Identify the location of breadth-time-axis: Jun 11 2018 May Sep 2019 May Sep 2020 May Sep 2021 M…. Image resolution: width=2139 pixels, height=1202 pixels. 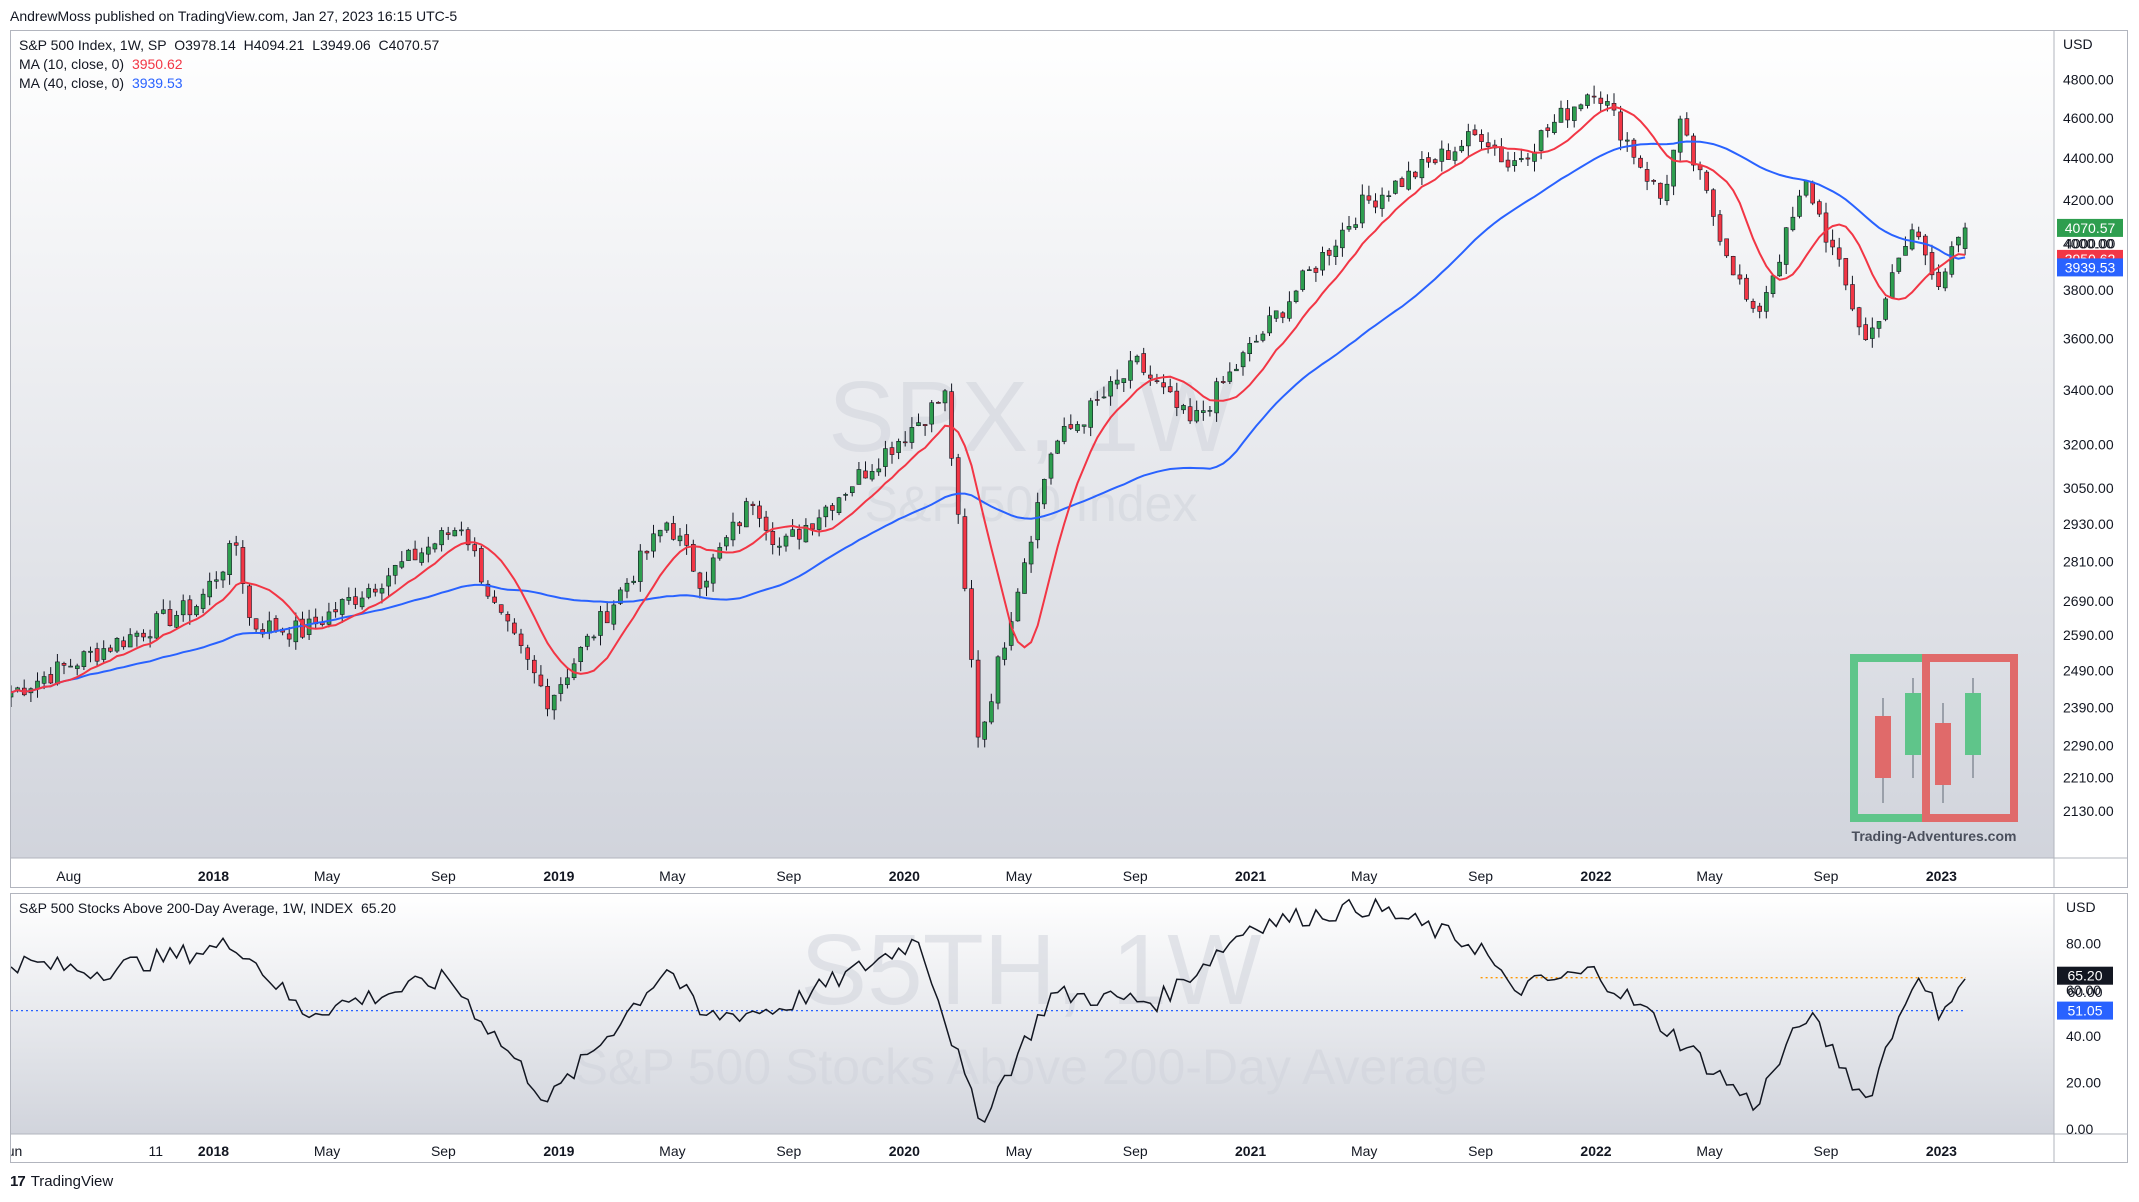
(984, 1151).